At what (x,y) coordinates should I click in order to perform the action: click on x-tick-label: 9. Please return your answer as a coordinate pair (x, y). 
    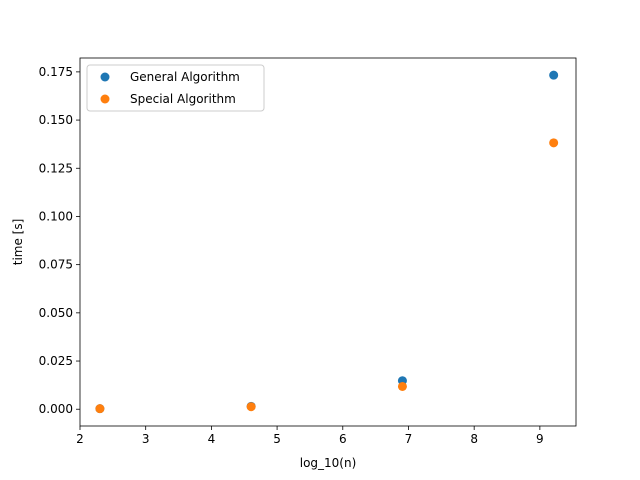
    Looking at the image, I should click on (540, 439).